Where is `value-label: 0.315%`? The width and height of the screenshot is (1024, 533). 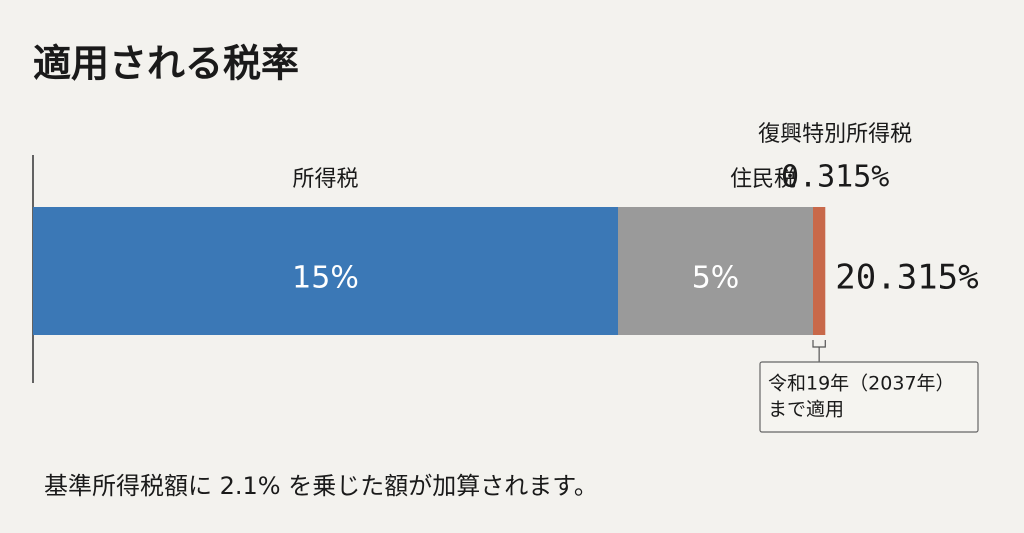 value-label: 0.315% is located at coordinates (835, 177).